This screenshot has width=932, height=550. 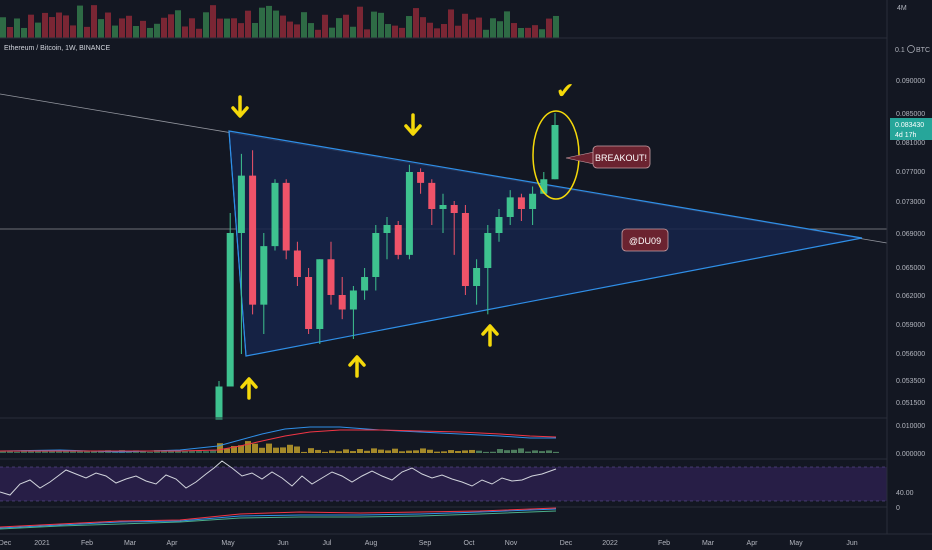 What do you see at coordinates (565, 90) in the screenshot?
I see `checkmark-icon: ✔` at bounding box center [565, 90].